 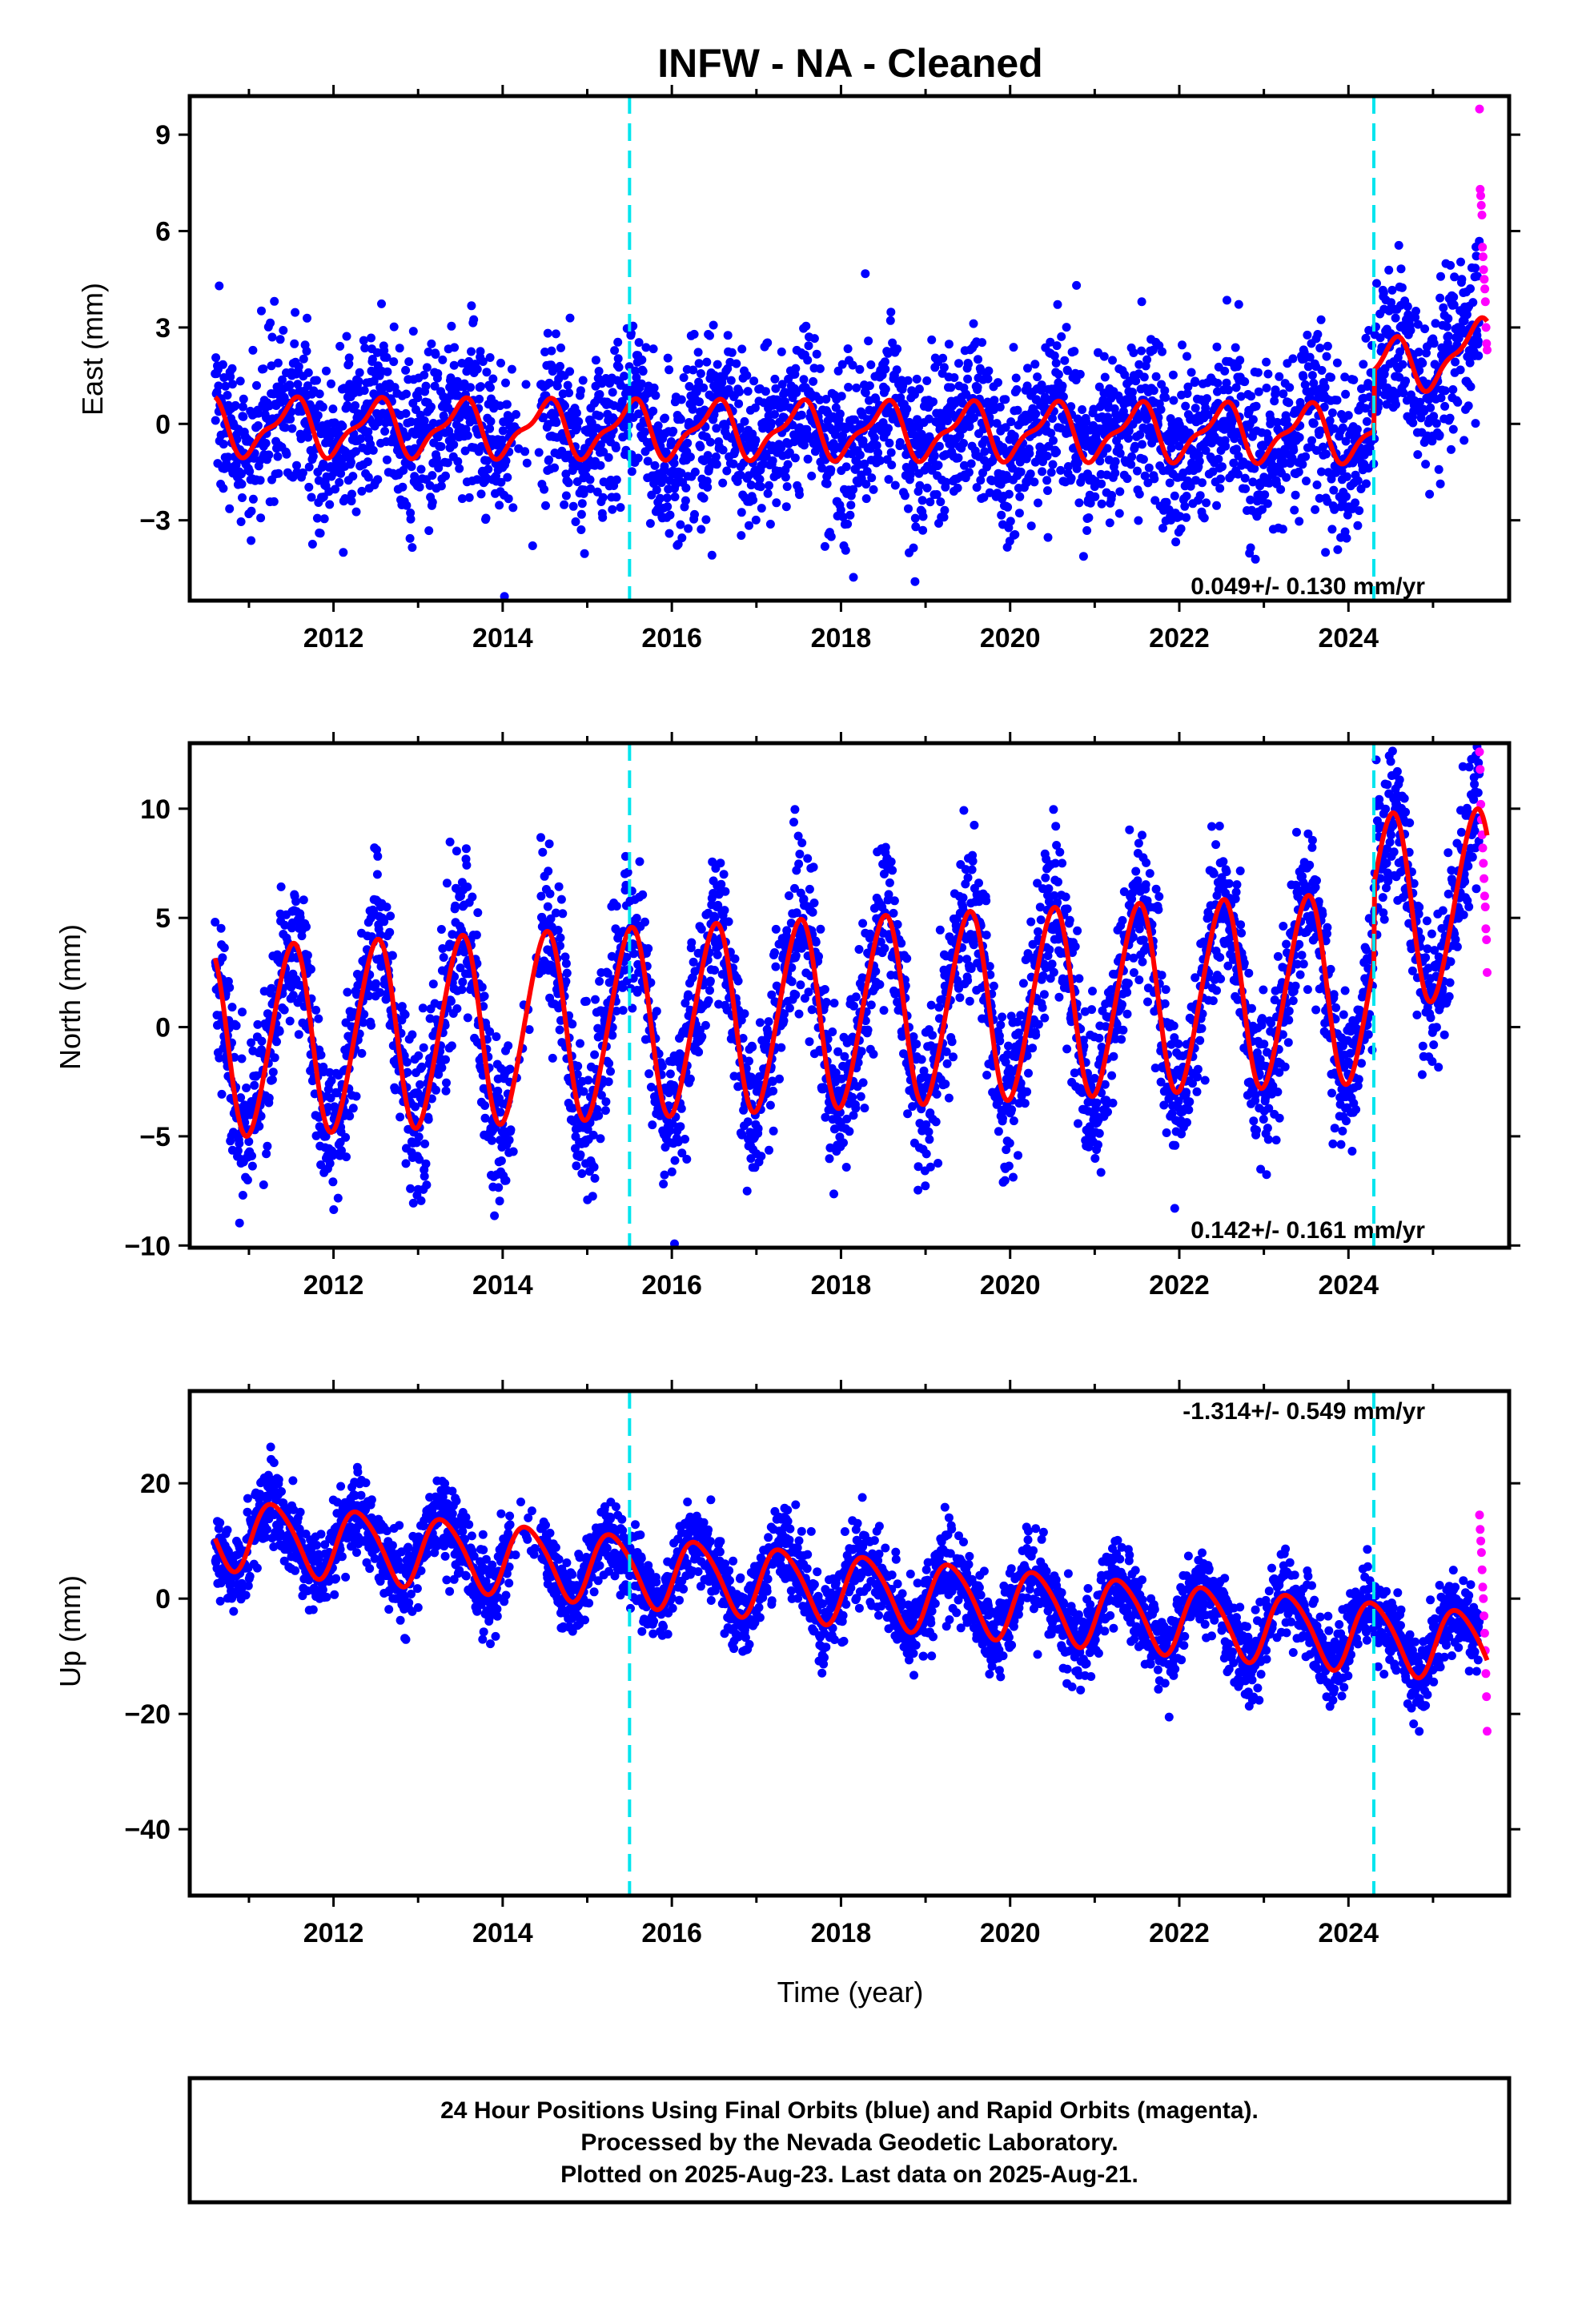 What do you see at coordinates (1480, 189) in the screenshot?
I see `east-rapid-point` at bounding box center [1480, 189].